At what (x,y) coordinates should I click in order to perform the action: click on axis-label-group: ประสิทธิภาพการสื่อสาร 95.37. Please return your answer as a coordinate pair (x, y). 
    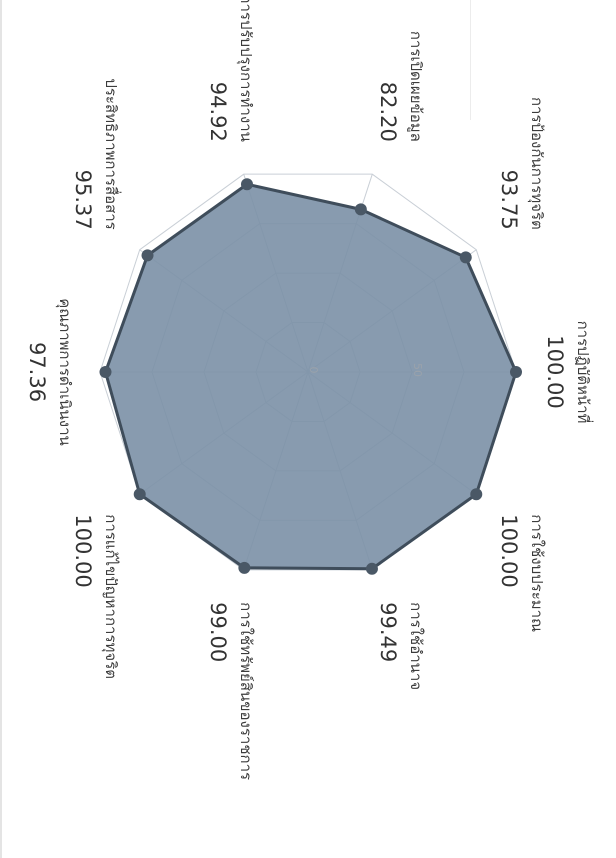
    Looking at the image, I should click on (96, 153).